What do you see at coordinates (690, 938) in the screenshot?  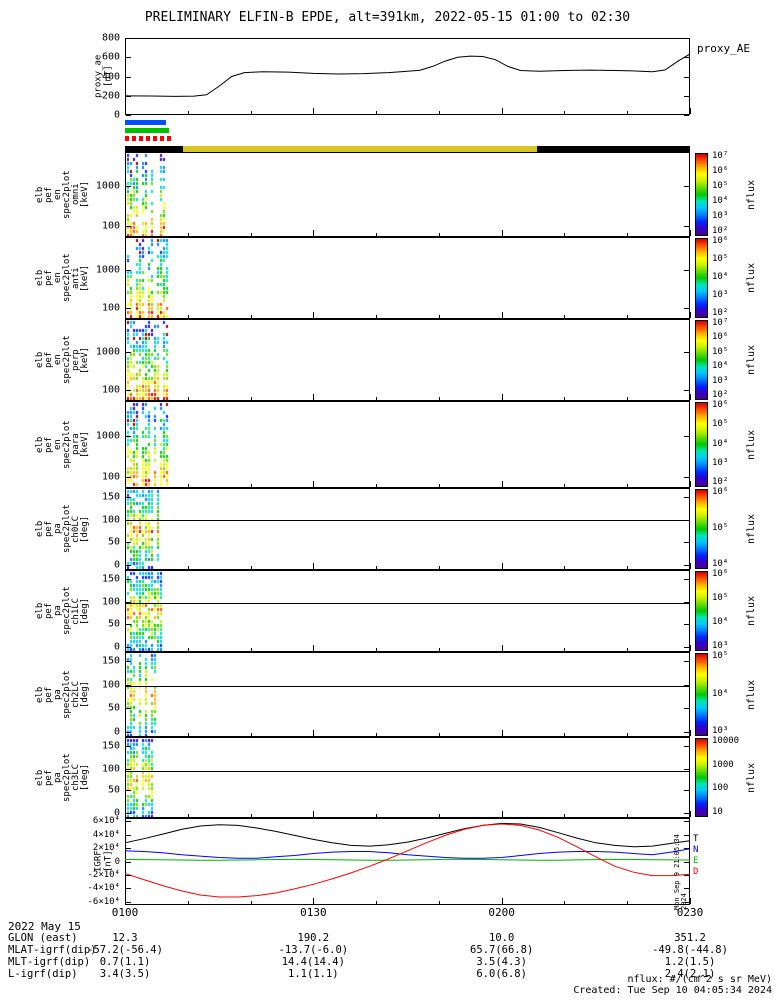 I see `ephemeris-value: 351.2` at bounding box center [690, 938].